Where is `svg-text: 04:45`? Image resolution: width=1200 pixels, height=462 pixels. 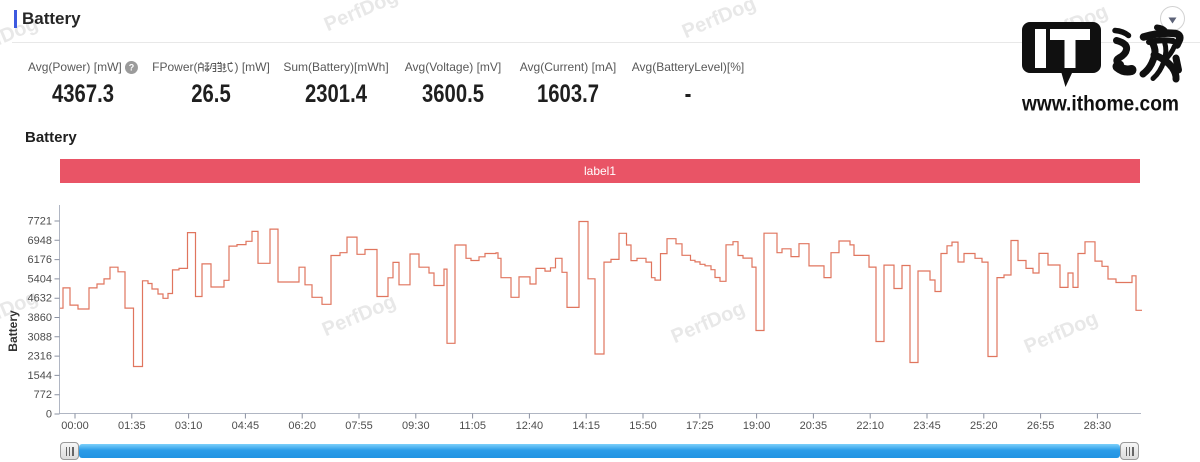
svg-text: 04:45 is located at coordinates (246, 426).